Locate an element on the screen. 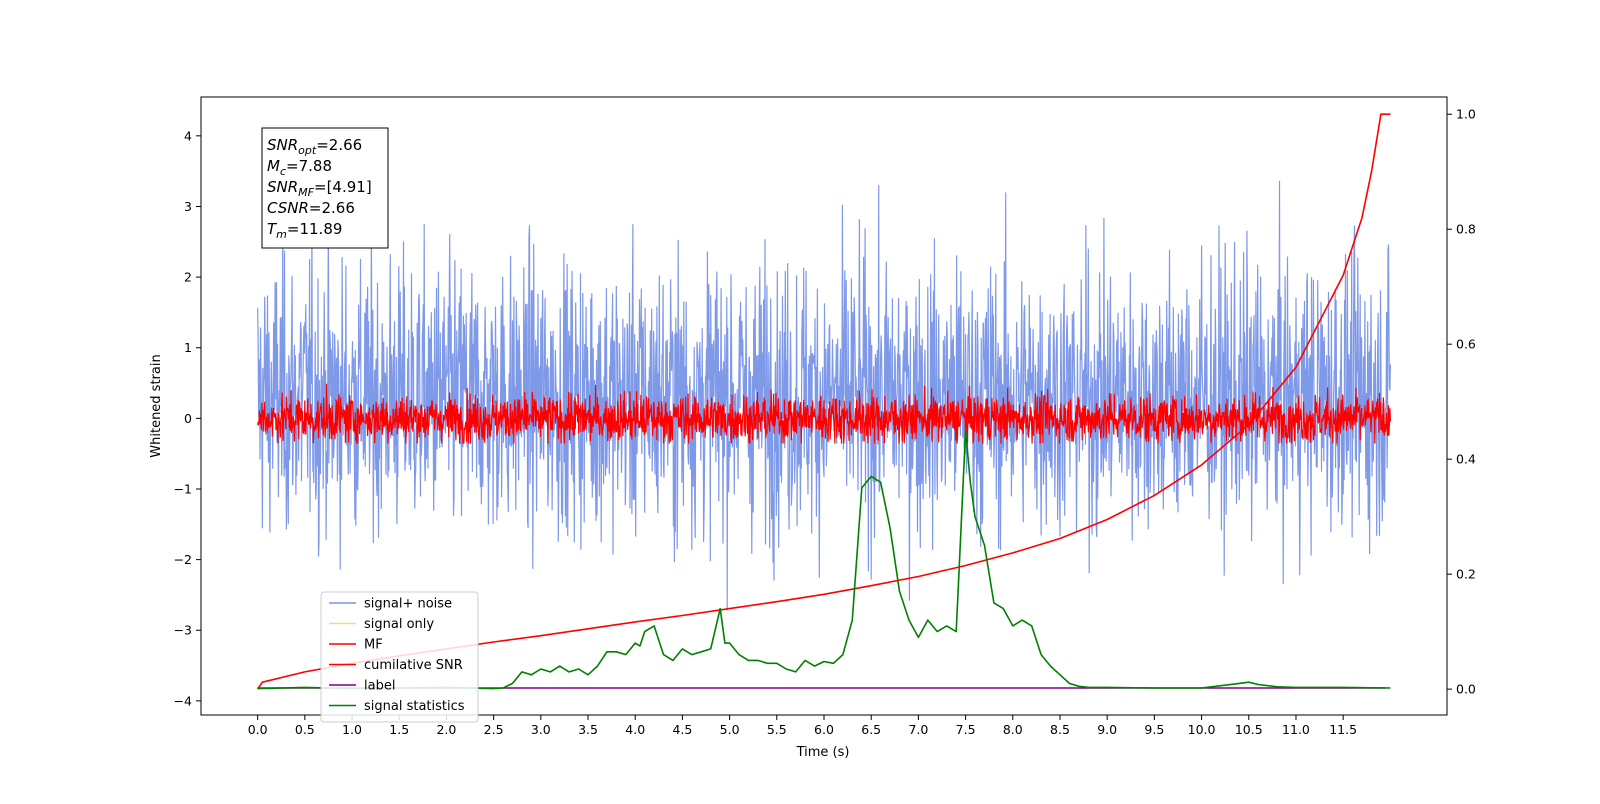 The width and height of the screenshot is (1600, 804). x-tick-label: 2.0 is located at coordinates (446, 729).